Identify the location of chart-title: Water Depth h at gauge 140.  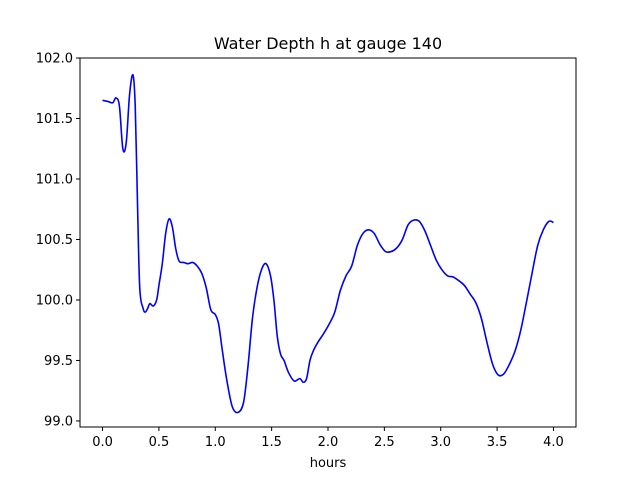
(328, 43).